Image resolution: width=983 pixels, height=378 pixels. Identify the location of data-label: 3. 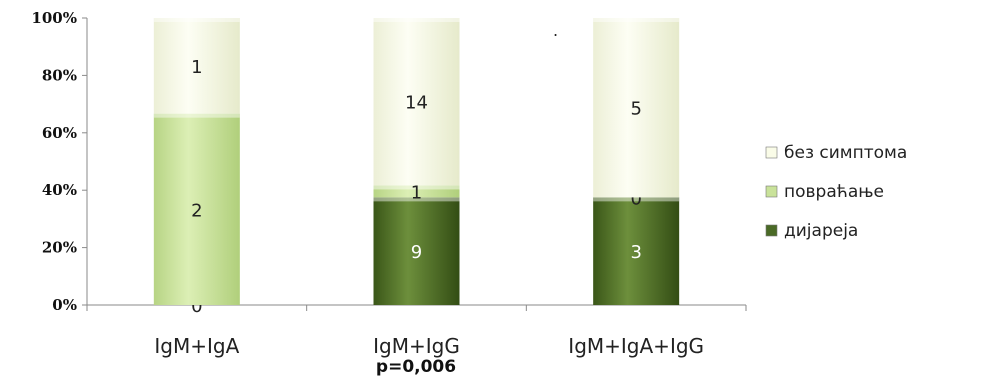
(635, 252).